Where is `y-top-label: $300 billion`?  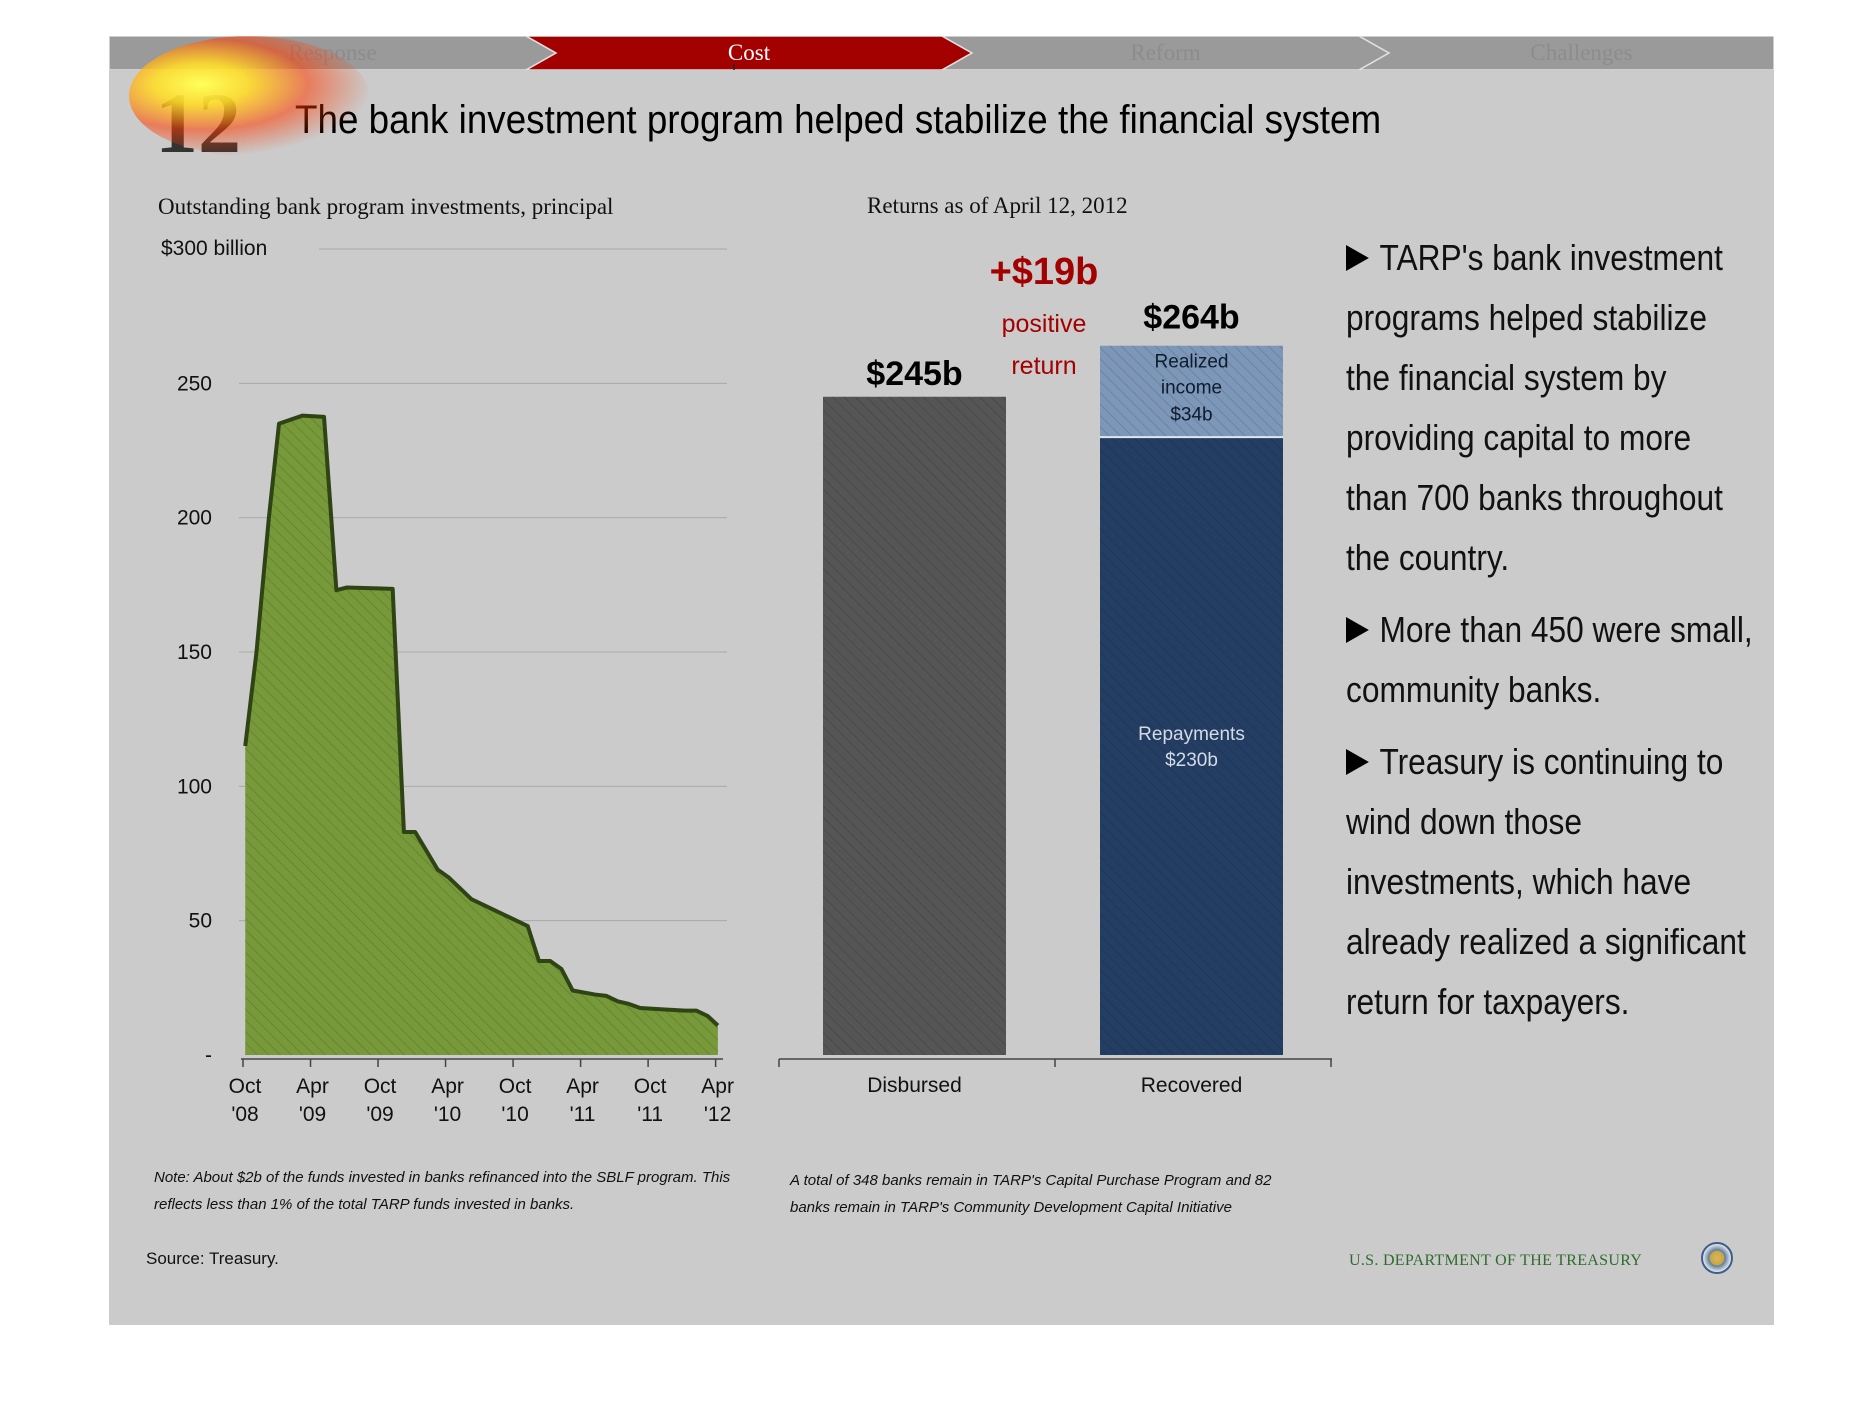 y-top-label: $300 billion is located at coordinates (214, 248).